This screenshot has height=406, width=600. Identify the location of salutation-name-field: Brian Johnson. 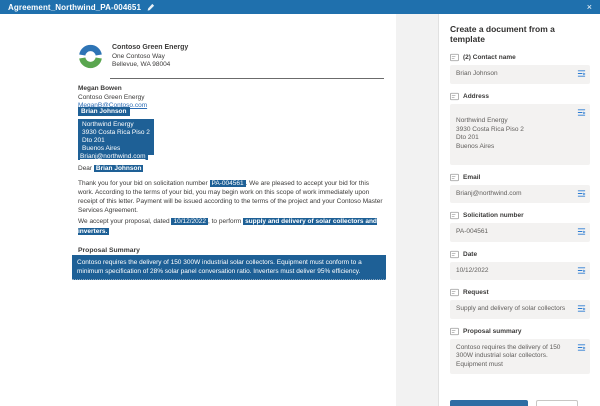
(118, 168).